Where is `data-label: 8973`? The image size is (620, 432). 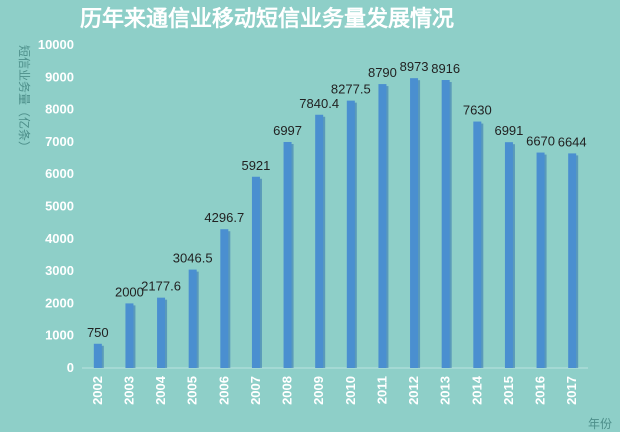 data-label: 8973 is located at coordinates (414, 66).